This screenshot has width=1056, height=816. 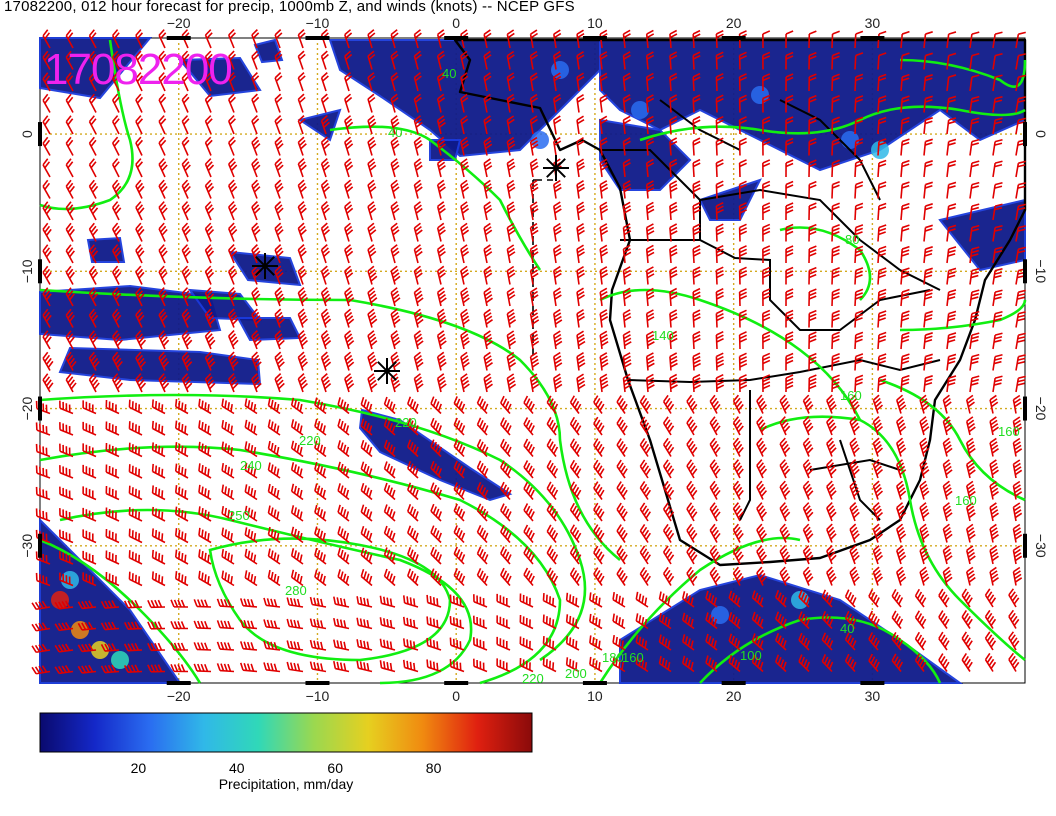 What do you see at coordinates (645, 154) in the screenshot?
I see `precip-blob` at bounding box center [645, 154].